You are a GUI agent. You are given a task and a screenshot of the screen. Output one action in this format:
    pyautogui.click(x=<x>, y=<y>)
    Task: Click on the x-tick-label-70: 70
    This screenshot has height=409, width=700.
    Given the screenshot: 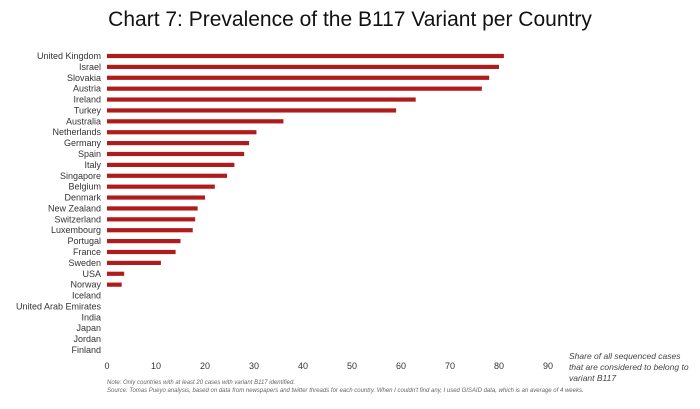 What is the action you would take?
    pyautogui.click(x=450, y=366)
    